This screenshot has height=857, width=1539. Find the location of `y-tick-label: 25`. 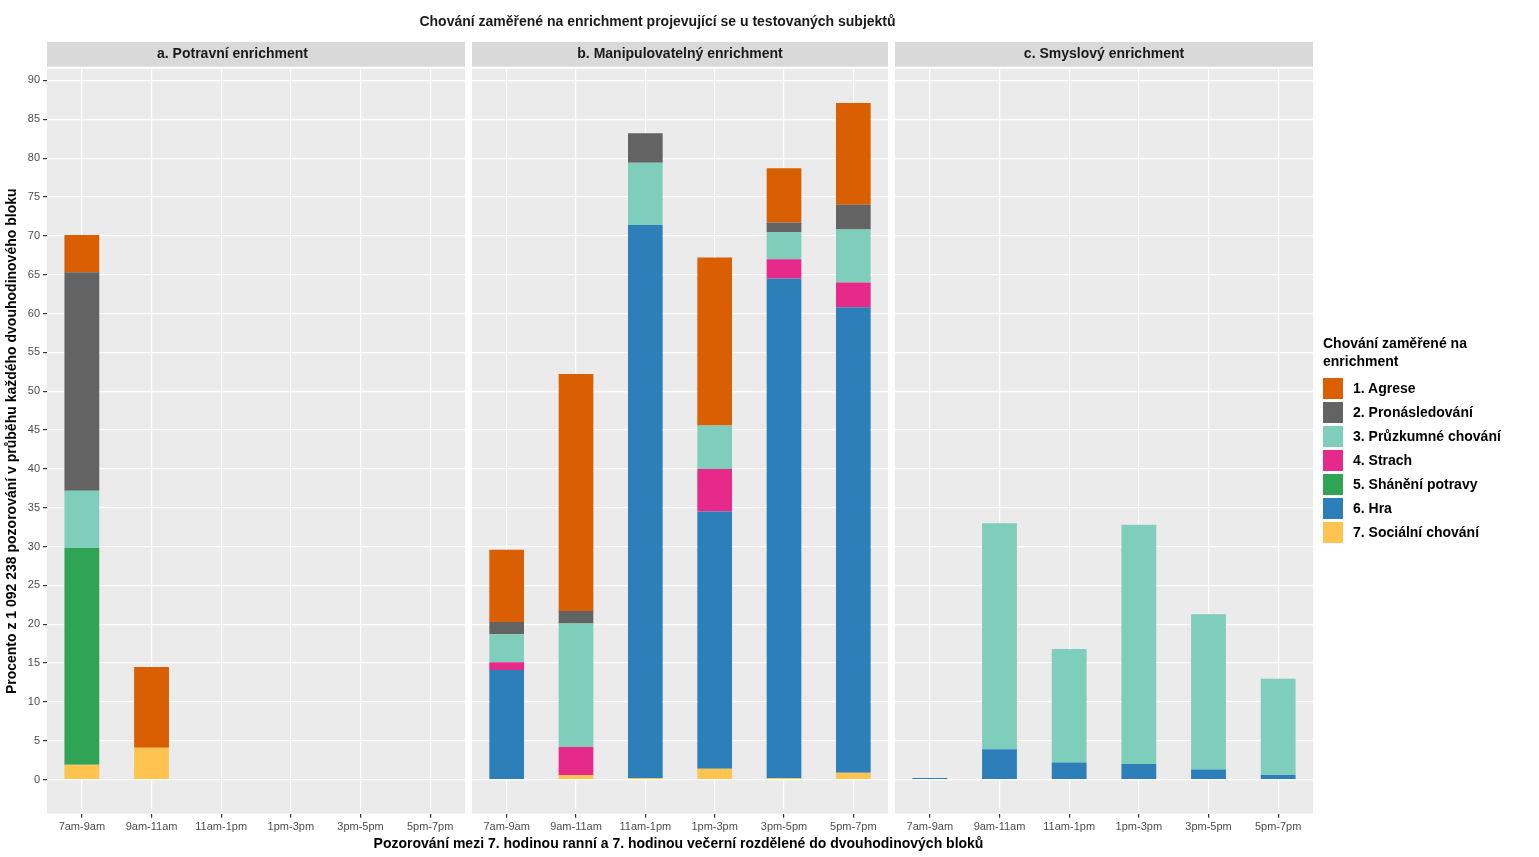

y-tick-label: 25 is located at coordinates (34, 584).